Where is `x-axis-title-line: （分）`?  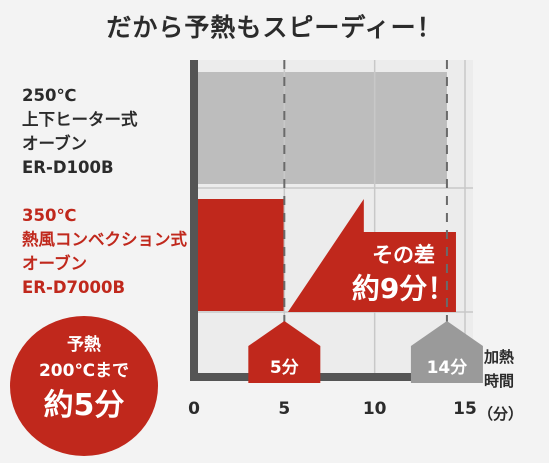
x-axis-title-line: （分） is located at coordinates (501, 414).